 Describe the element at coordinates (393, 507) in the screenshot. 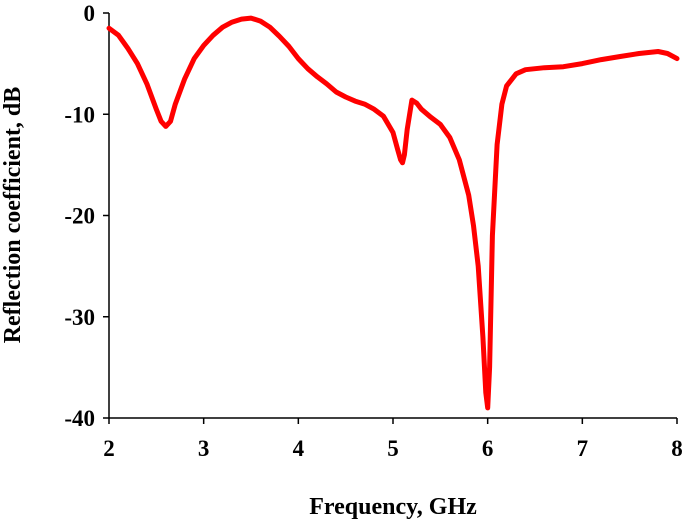

I see `x-axis-title: Frequency, GHz` at that location.